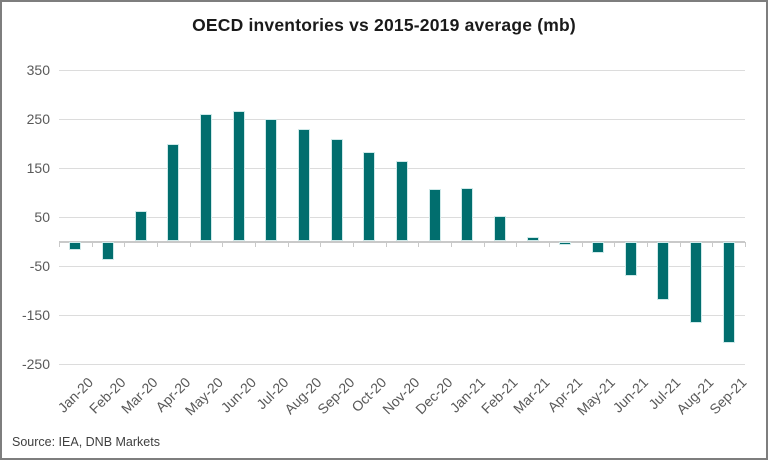 The height and width of the screenshot is (460, 768). What do you see at coordinates (35, 315) in the screenshot?
I see `y-tick-label: -150` at bounding box center [35, 315].